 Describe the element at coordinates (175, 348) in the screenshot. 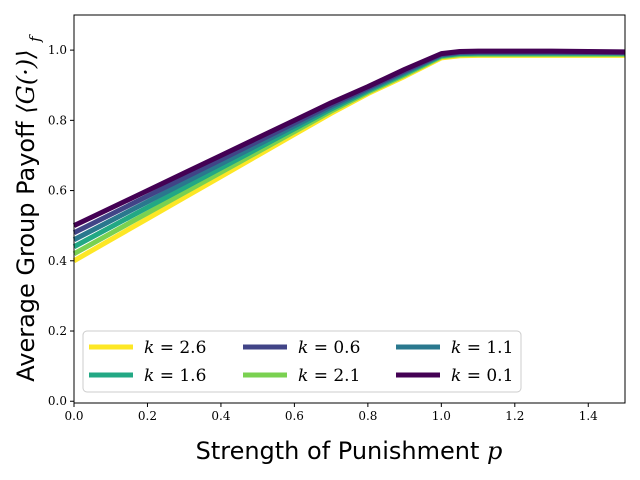

I see `legend-label-0: k = 2.6` at that location.